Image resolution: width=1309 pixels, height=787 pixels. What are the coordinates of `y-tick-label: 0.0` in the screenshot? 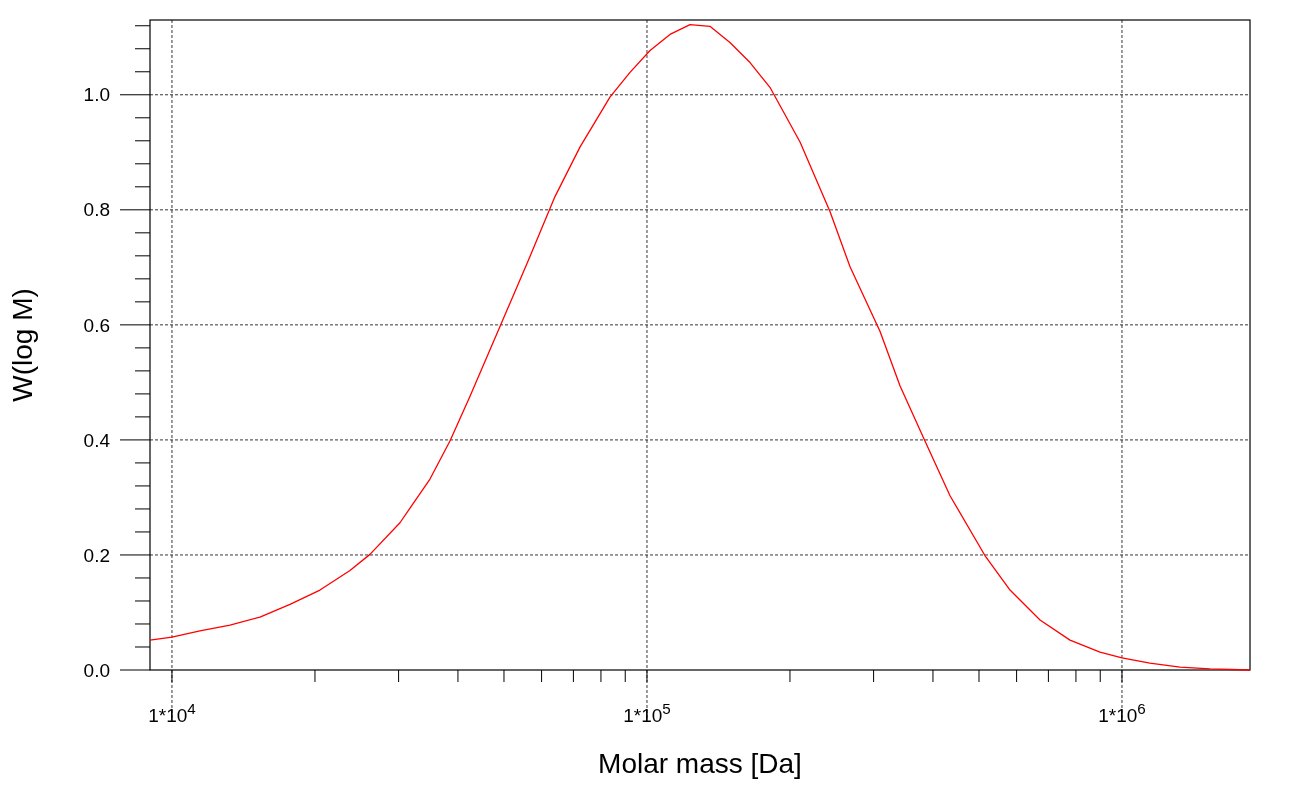 It's located at (96, 670).